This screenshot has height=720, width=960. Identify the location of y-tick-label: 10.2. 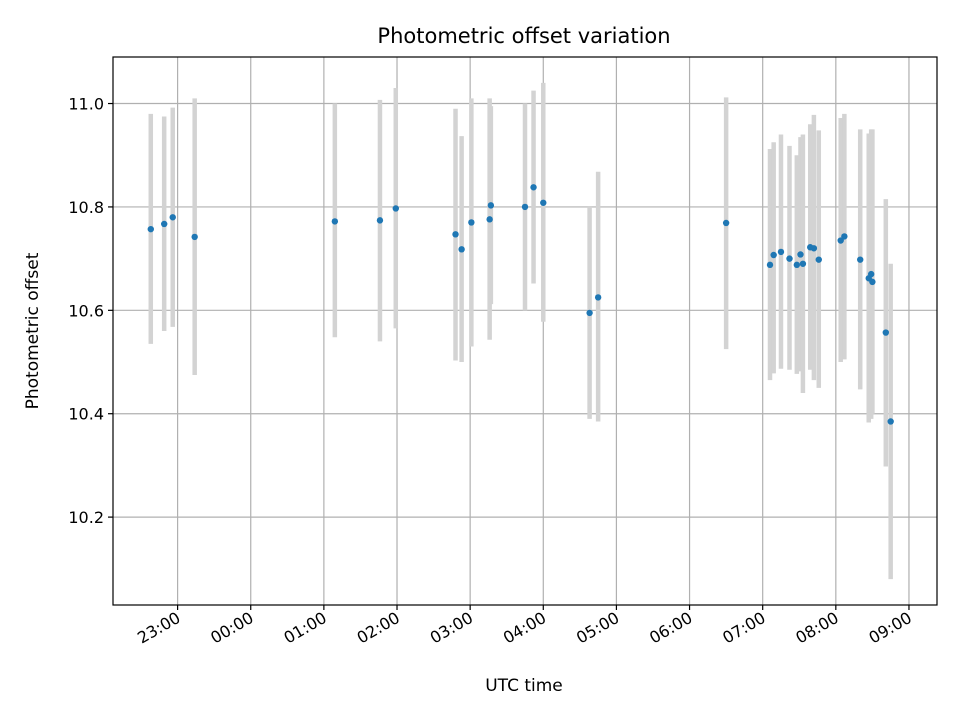
(86, 517).